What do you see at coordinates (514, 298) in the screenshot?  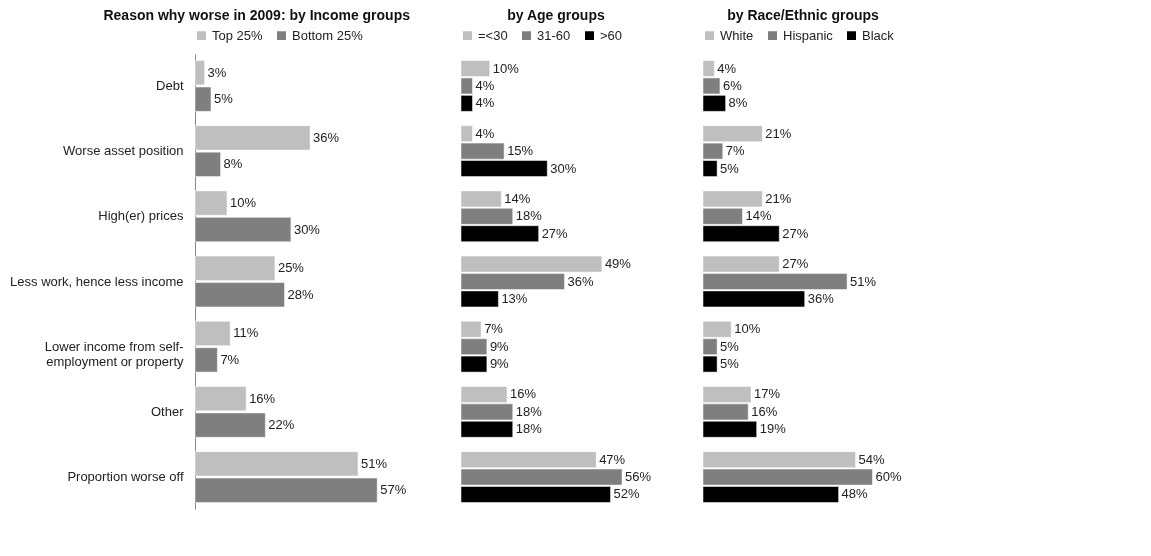 I see `data-label: 13%` at bounding box center [514, 298].